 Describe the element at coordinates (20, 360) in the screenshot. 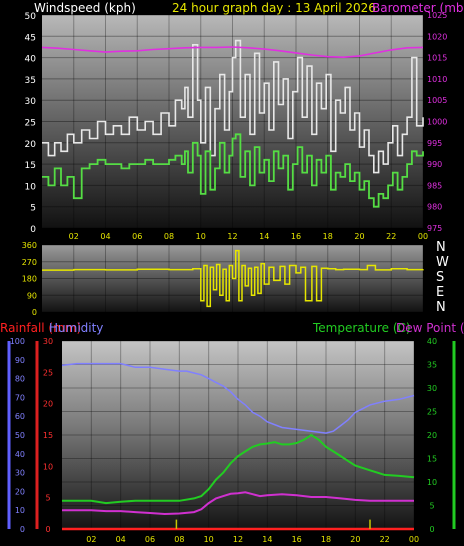

I see `humidity-tick: 90` at that location.